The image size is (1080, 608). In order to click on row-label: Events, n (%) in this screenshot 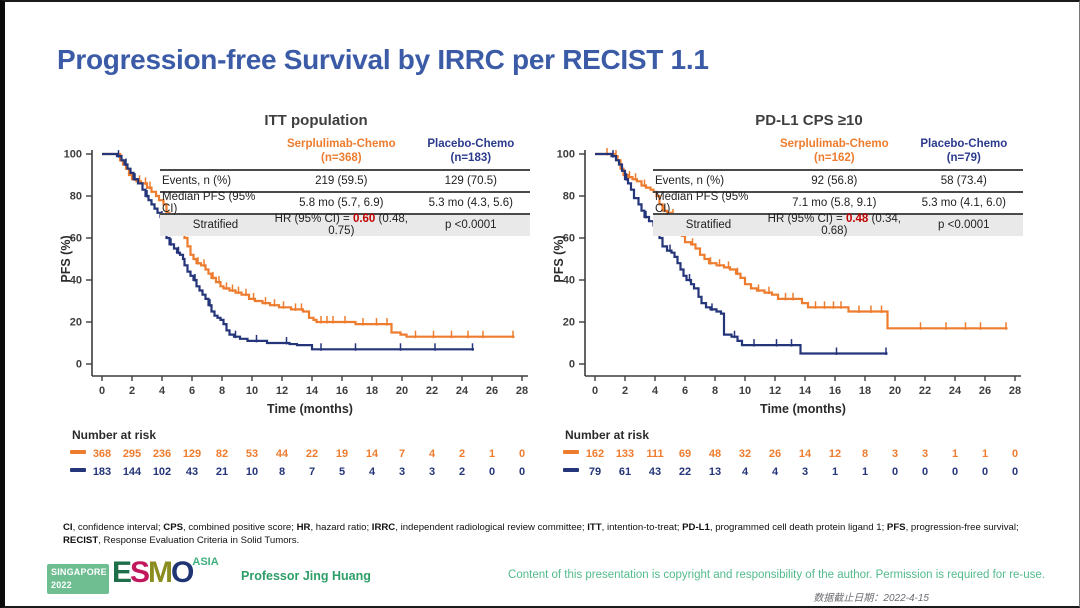, I will do `click(690, 180)`.